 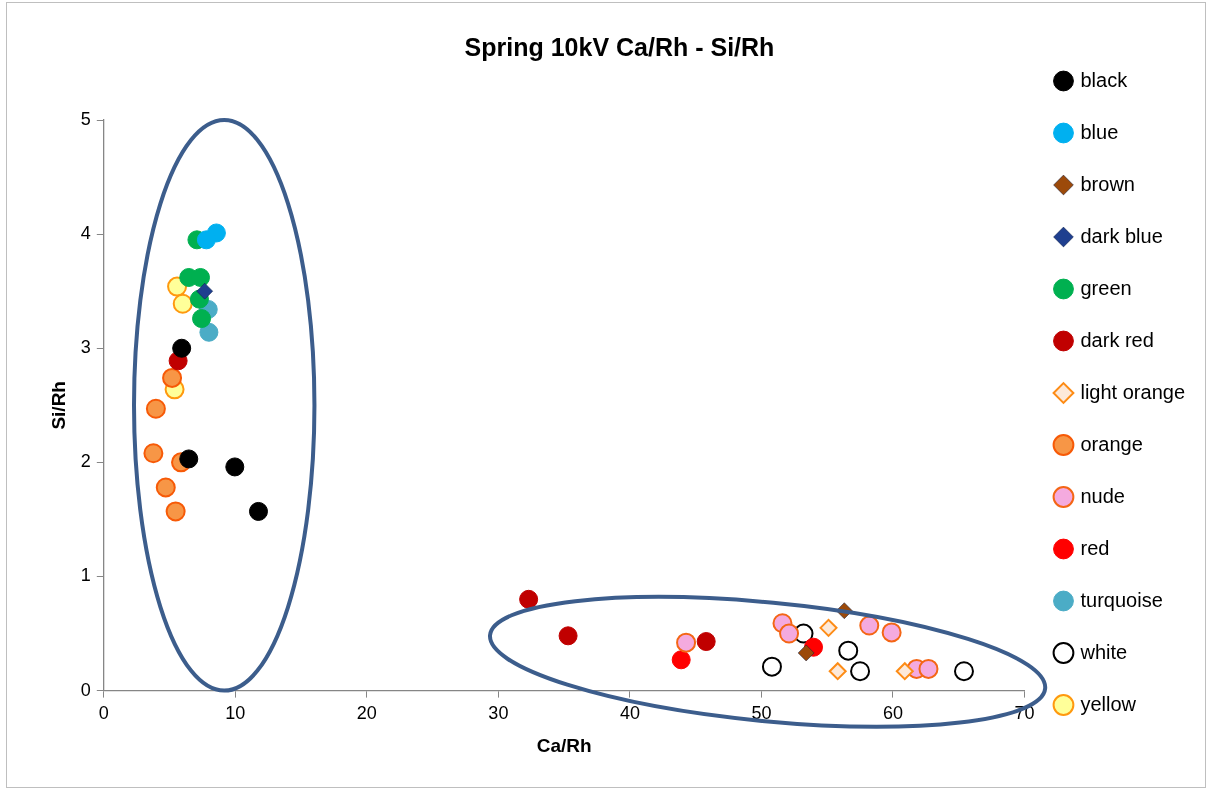 I want to click on y-tick-label: 5, so click(x=85, y=118).